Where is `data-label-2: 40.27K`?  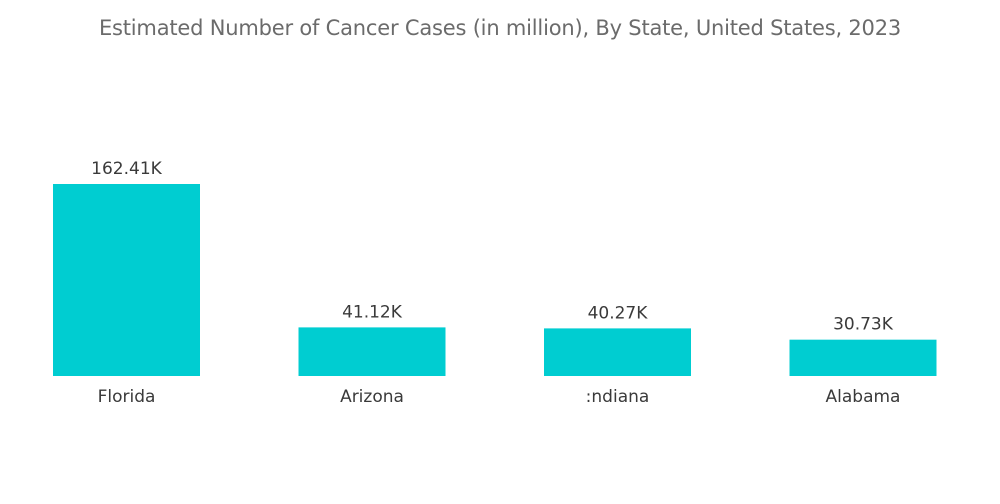
data-label-2: 40.27K is located at coordinates (618, 313).